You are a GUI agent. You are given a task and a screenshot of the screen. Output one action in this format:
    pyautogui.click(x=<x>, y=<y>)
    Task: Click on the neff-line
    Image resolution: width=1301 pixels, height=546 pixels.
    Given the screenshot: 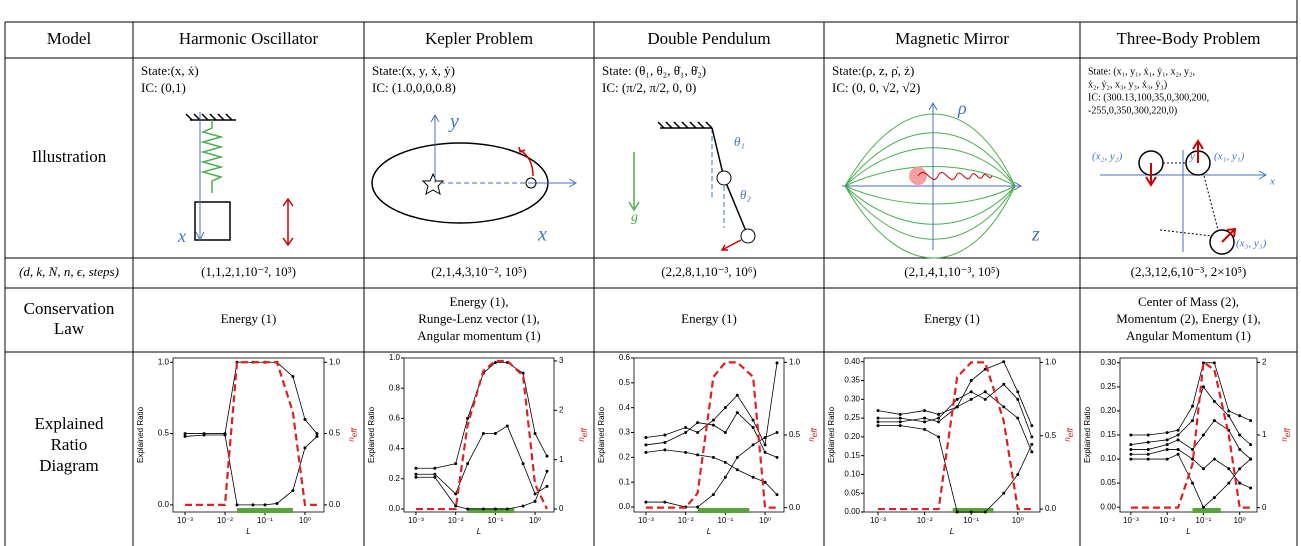 What is the action you would take?
    pyautogui.click(x=251, y=433)
    